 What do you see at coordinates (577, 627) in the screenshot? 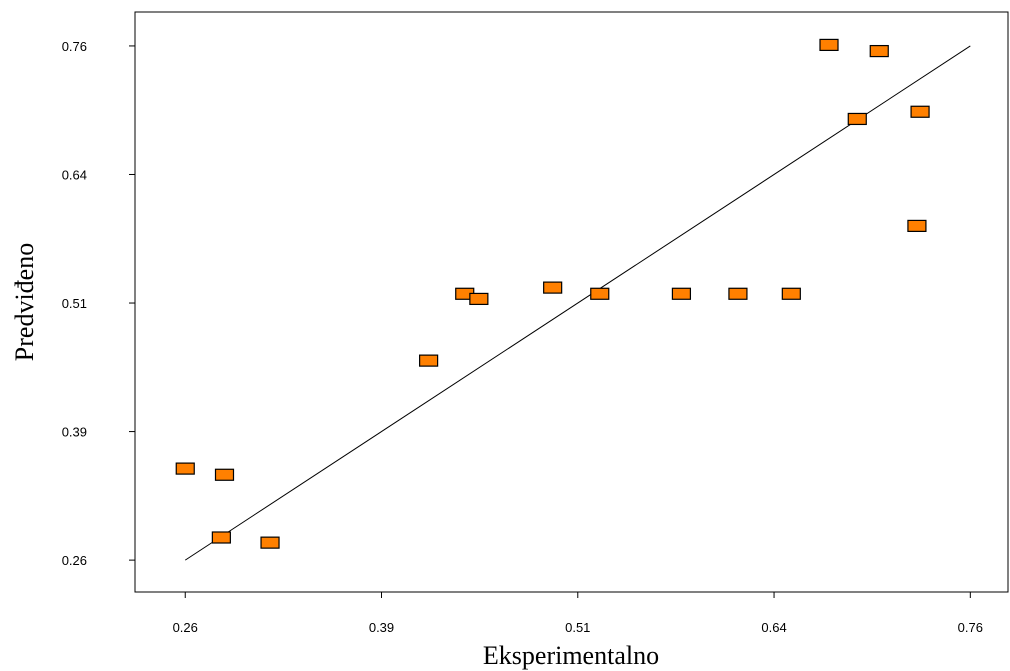
I see `x-tick-label: 0.51` at bounding box center [577, 627].